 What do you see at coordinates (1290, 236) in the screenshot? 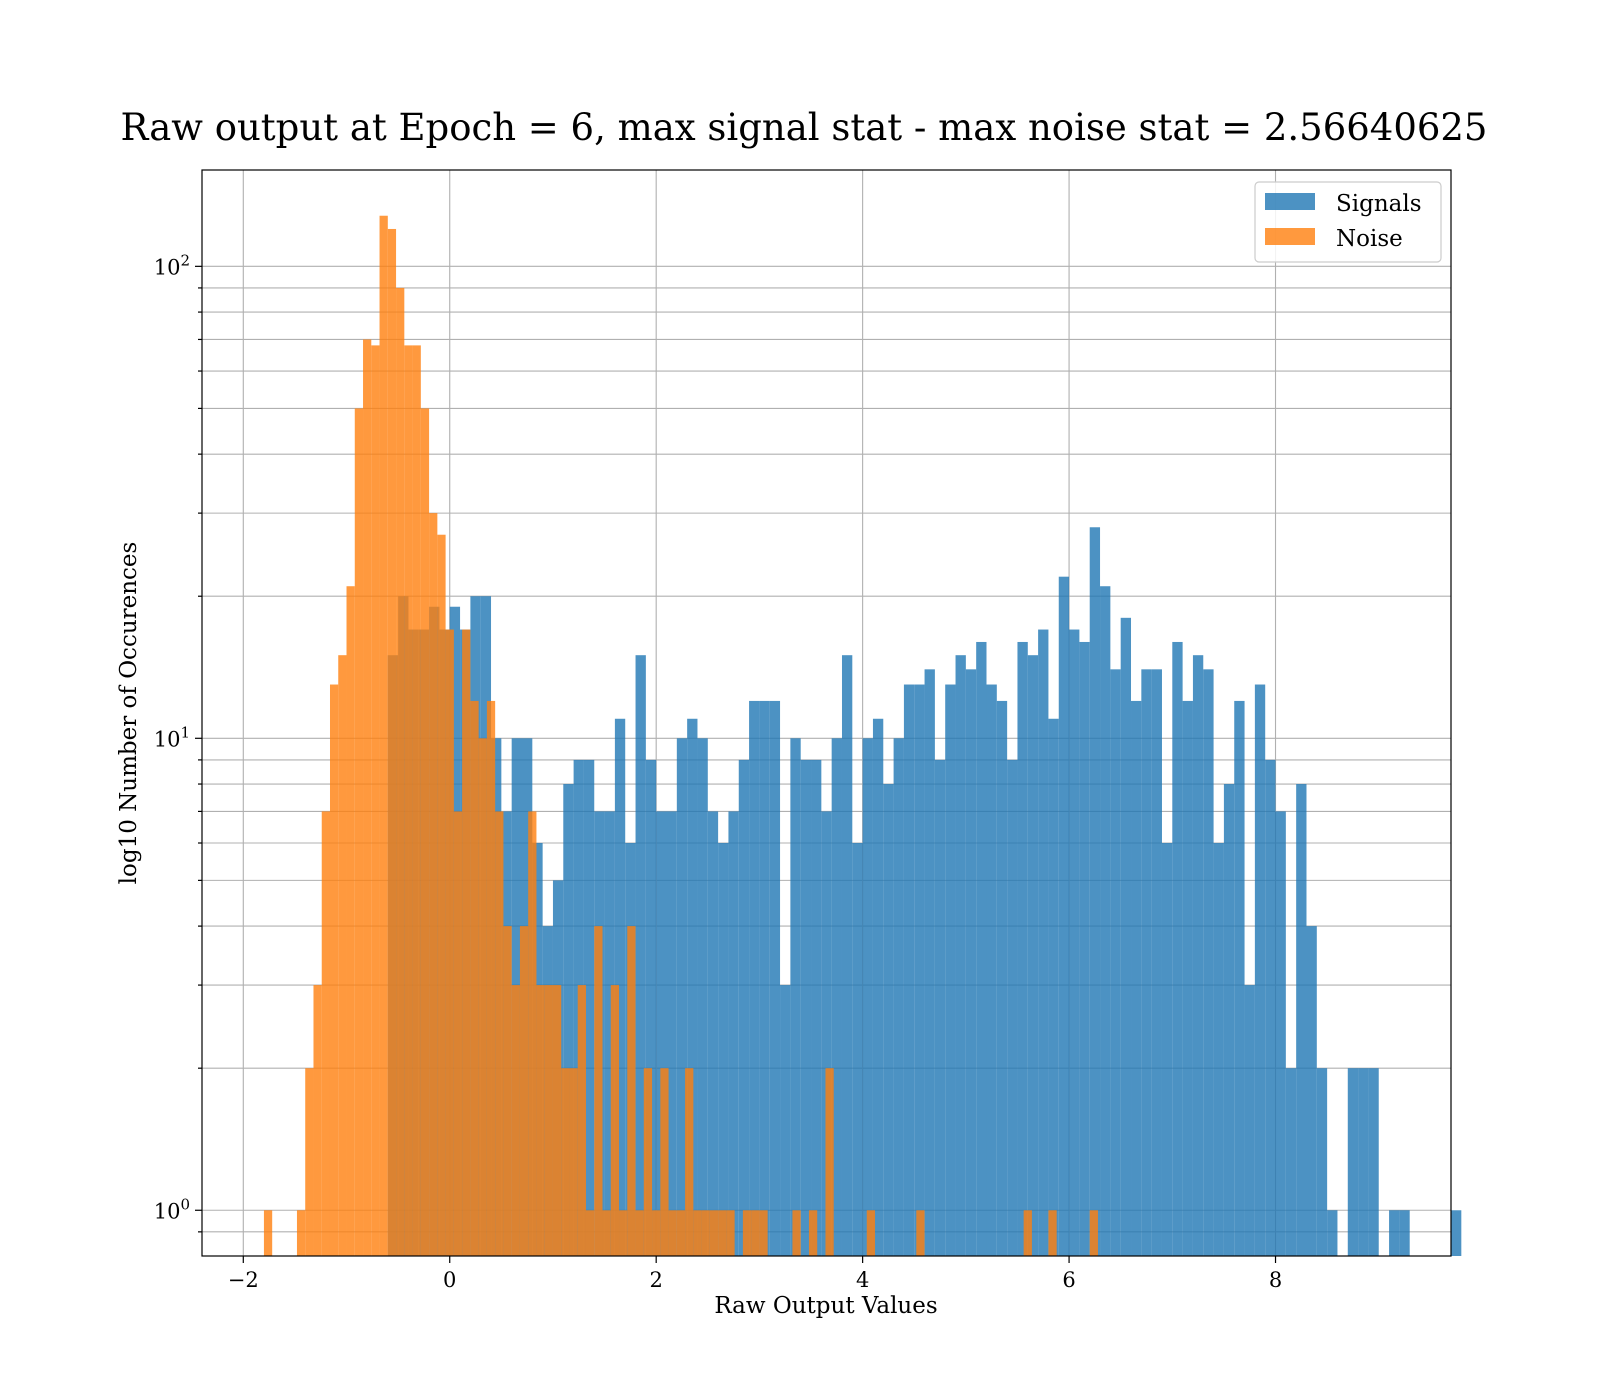
I see `legend-swatch-noise` at bounding box center [1290, 236].